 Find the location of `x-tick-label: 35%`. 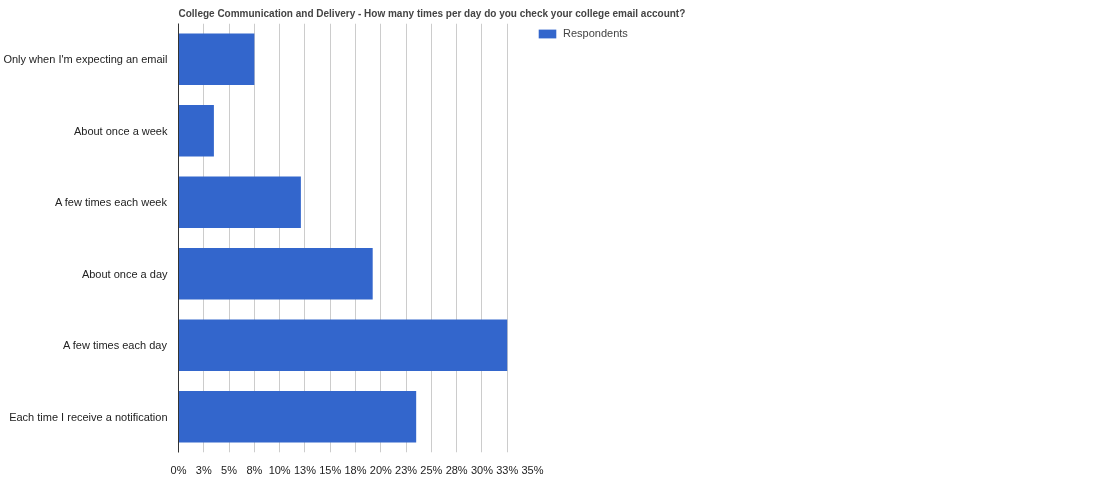

x-tick-label: 35% is located at coordinates (532, 469).